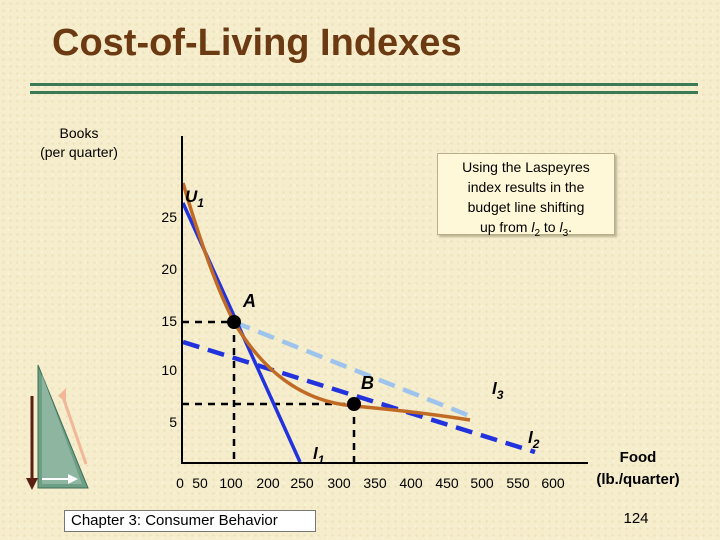  I want to click on point-a-label: A, so click(249, 301).